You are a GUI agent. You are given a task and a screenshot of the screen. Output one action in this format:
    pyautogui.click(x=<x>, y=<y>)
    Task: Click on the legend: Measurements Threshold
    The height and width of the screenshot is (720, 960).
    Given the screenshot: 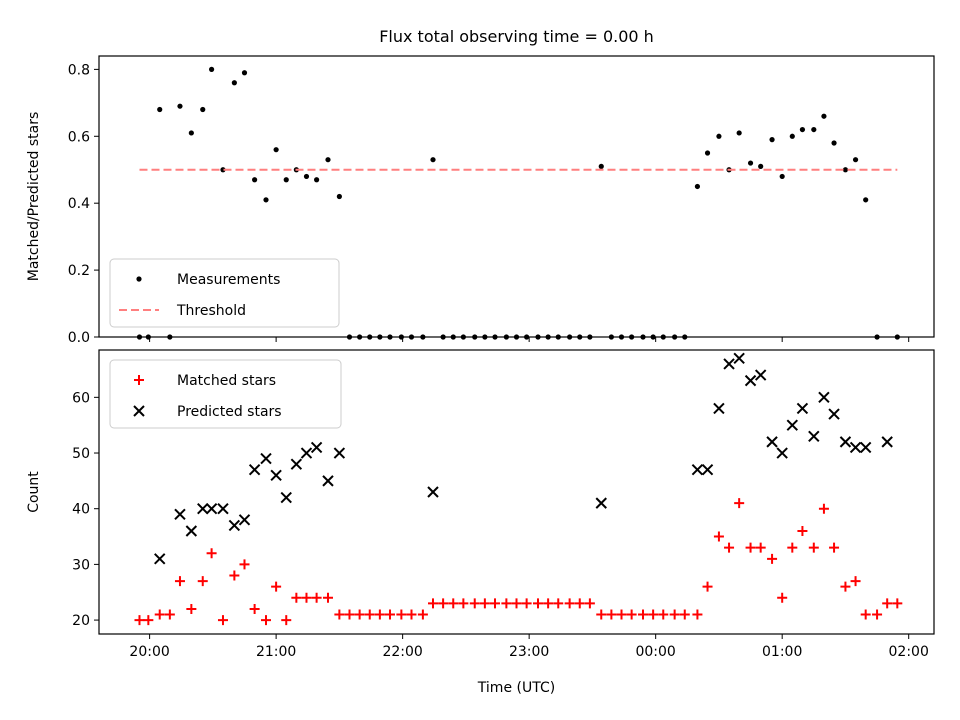 What is the action you would take?
    pyautogui.click(x=224, y=293)
    